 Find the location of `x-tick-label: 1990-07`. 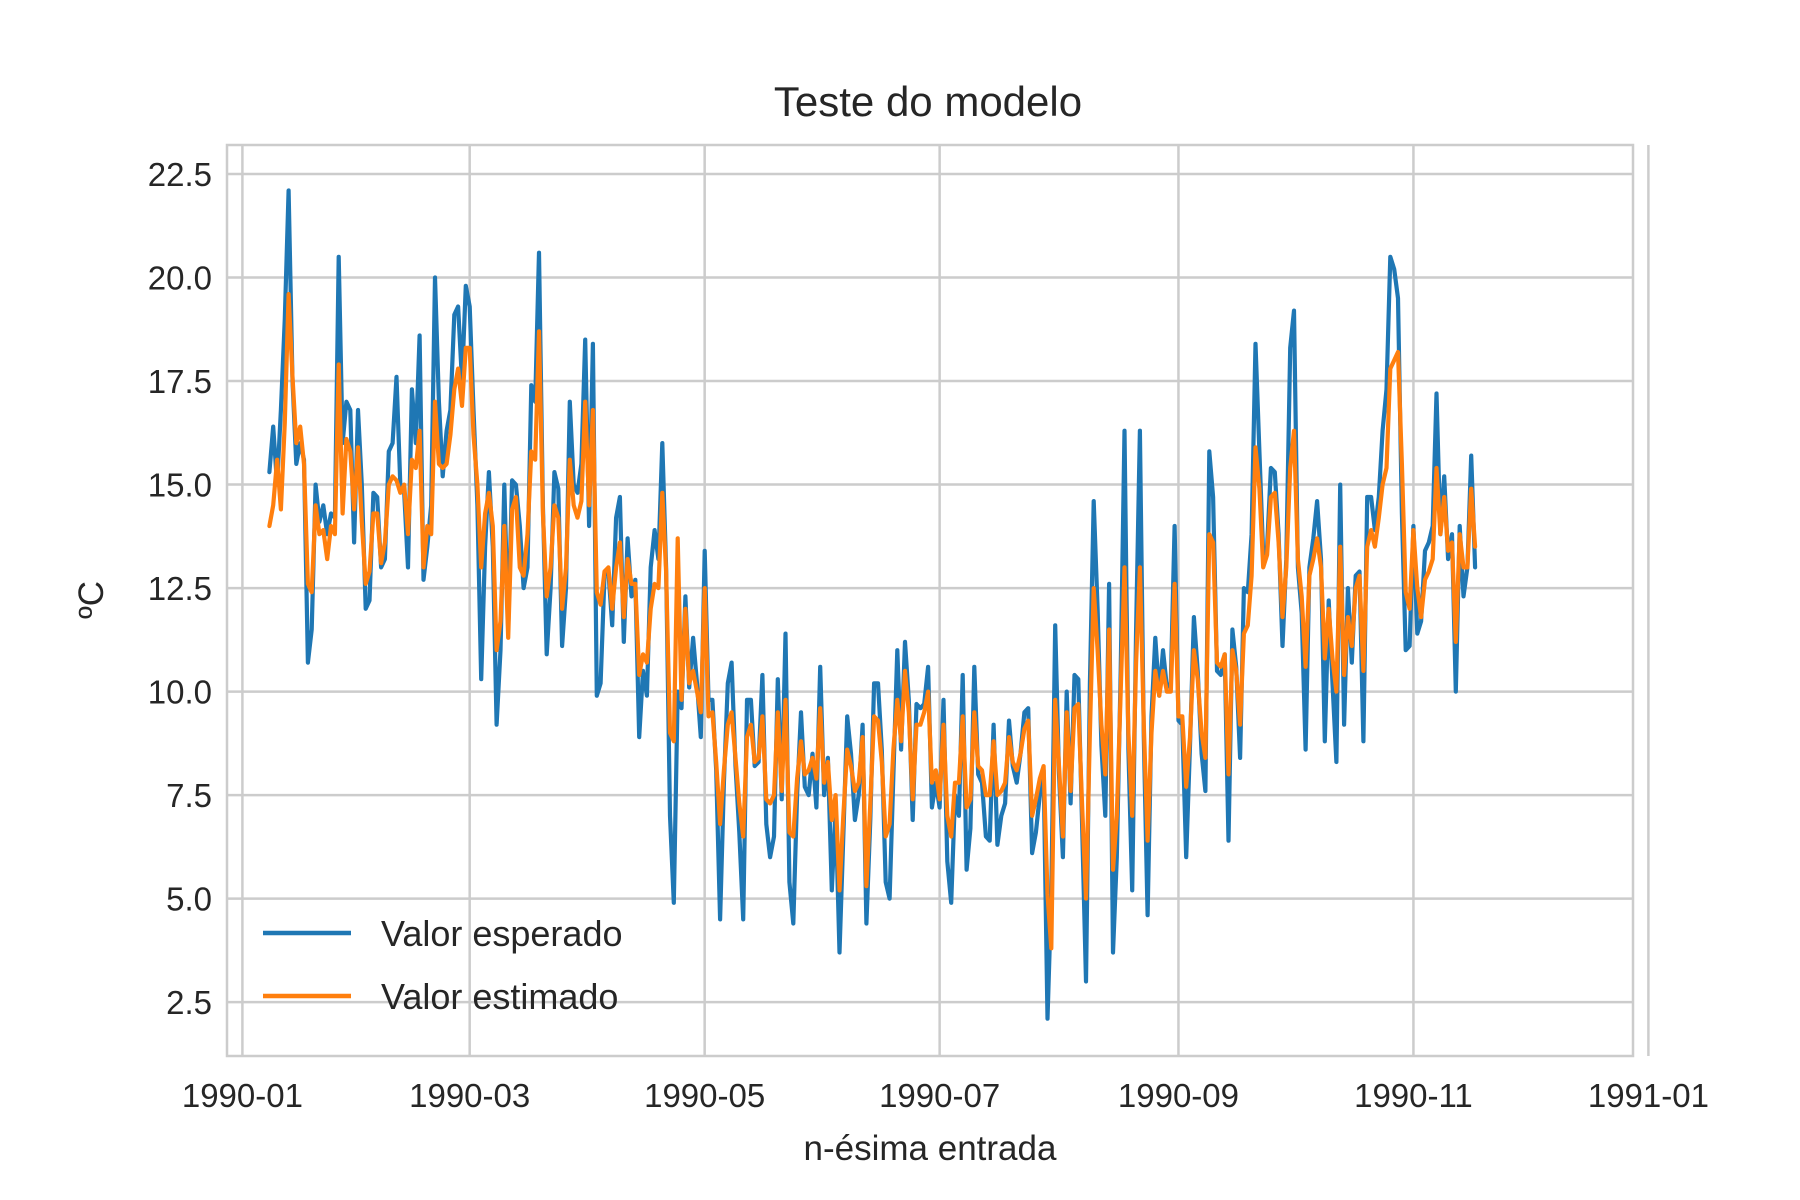

x-tick-label: 1990-07 is located at coordinates (939, 1095).